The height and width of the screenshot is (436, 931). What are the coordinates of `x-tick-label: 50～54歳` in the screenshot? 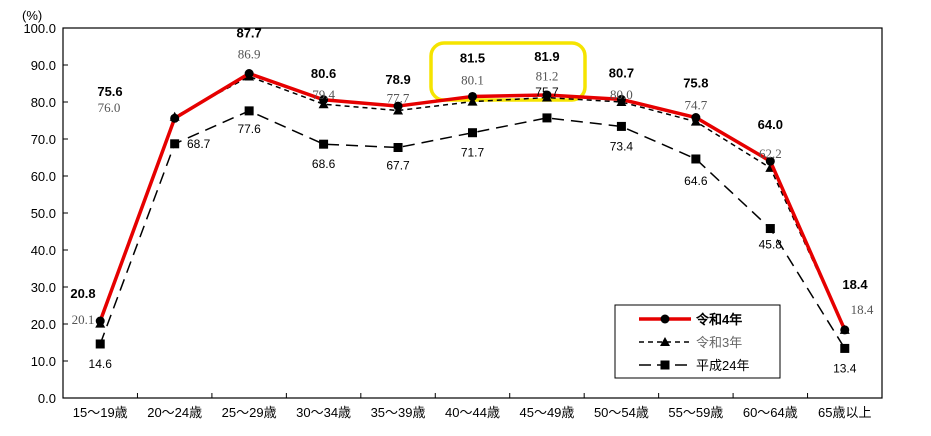 It's located at (621, 412).